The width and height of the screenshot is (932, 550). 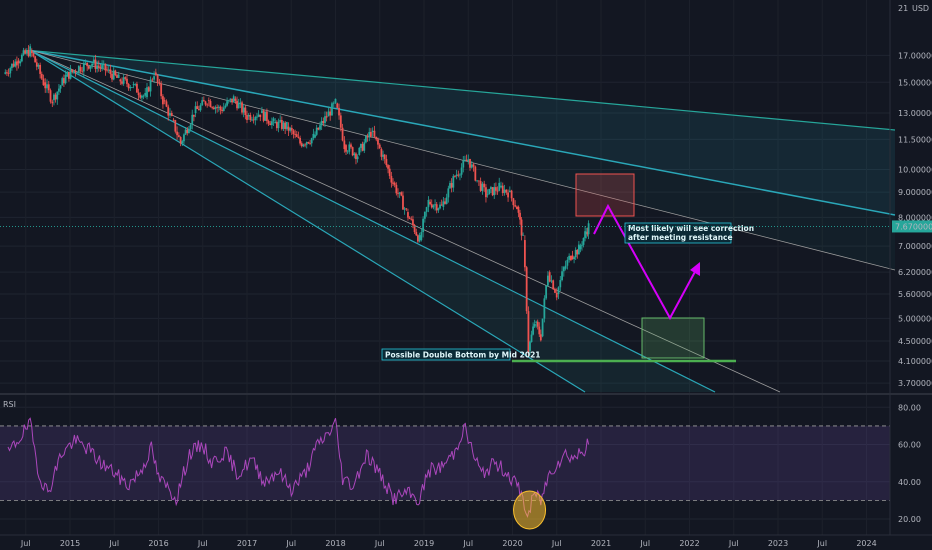 What do you see at coordinates (909, 407) in the screenshot?
I see `rsi-tick-label: 80.00` at bounding box center [909, 407].